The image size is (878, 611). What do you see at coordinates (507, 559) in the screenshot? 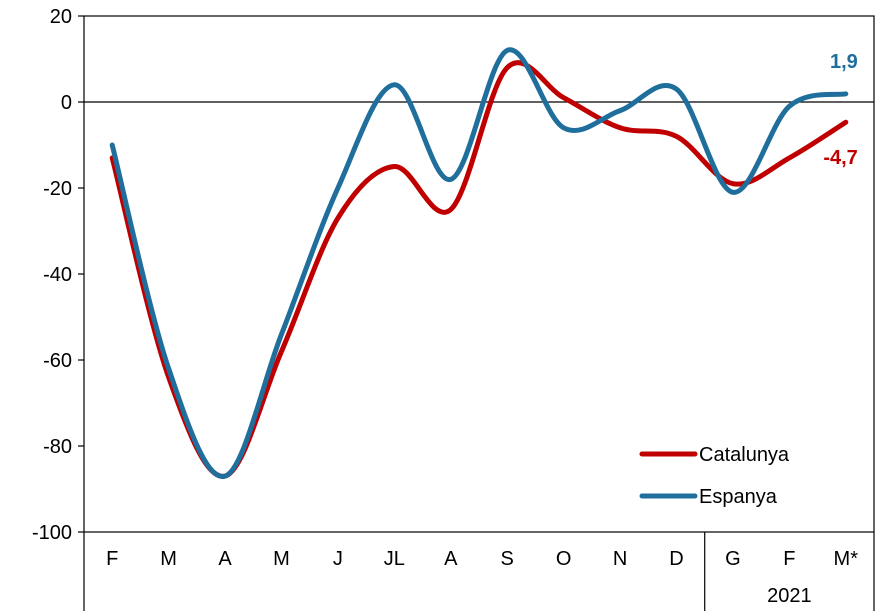
I see `x-category-label: S` at bounding box center [507, 559].